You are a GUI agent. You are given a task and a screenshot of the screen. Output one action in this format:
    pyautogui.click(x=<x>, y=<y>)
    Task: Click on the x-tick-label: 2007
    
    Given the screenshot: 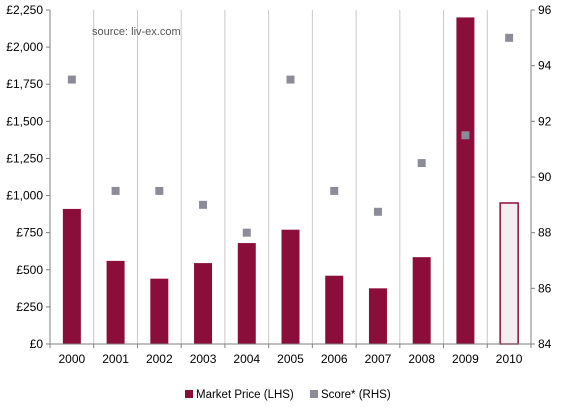 What is the action you would take?
    pyautogui.click(x=378, y=359)
    